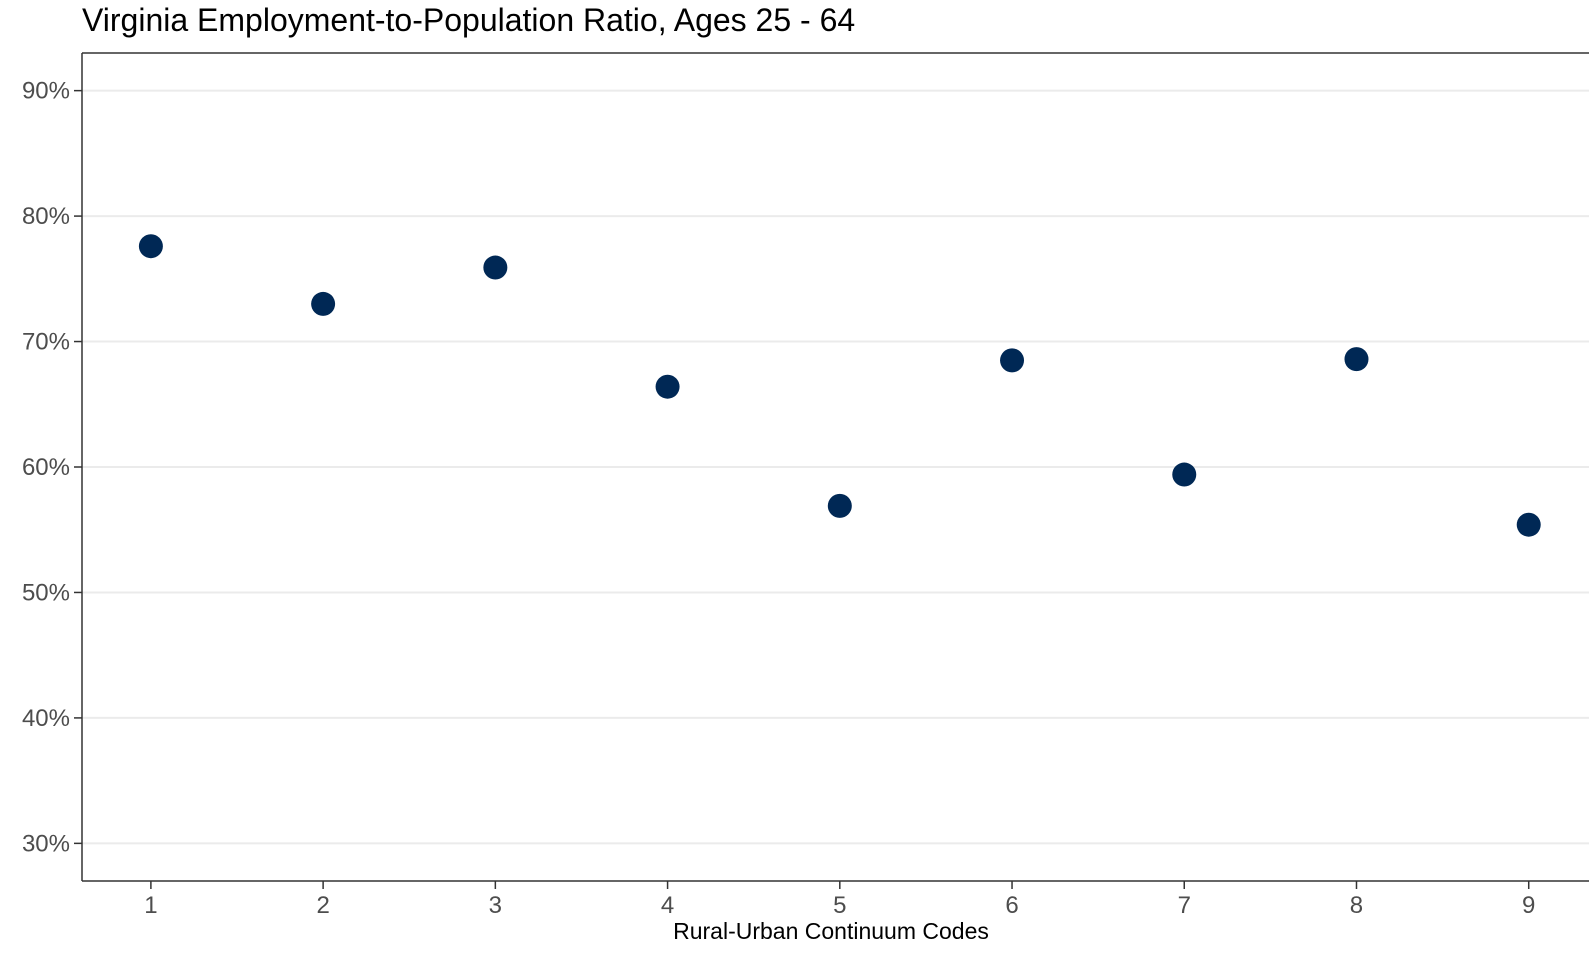 The height and width of the screenshot is (959, 1589). What do you see at coordinates (46, 216) in the screenshot?
I see `y-tick-label: 80%` at bounding box center [46, 216].